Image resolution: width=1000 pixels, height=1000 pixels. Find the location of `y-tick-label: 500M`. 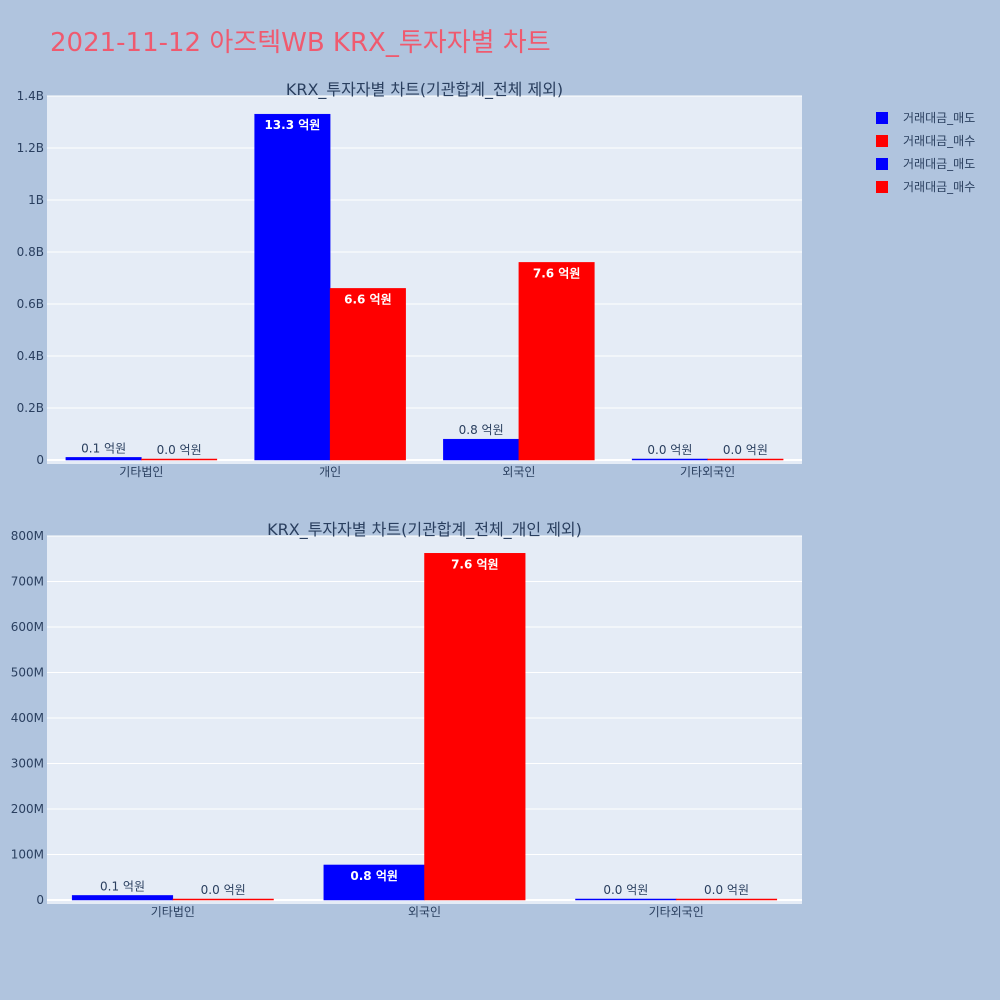

y-tick-label: 500M is located at coordinates (27, 673).